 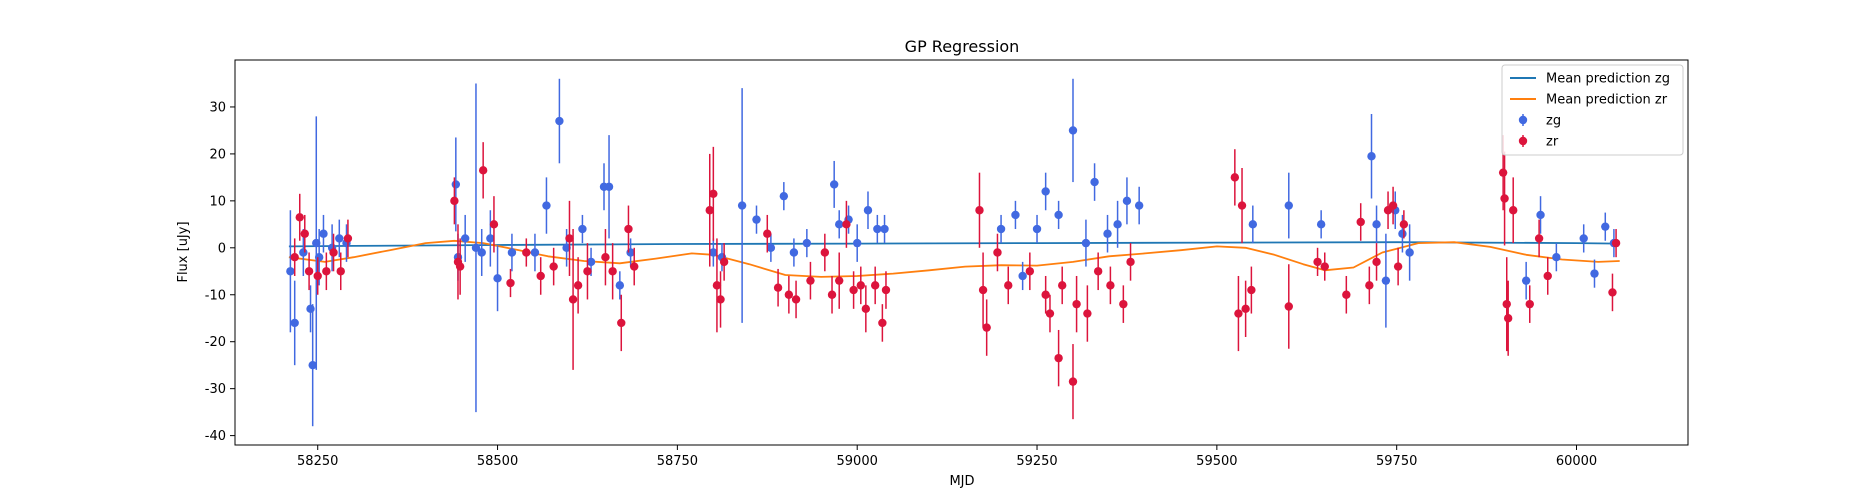 I want to click on x-tick-label: 60000, so click(x=1576, y=461).